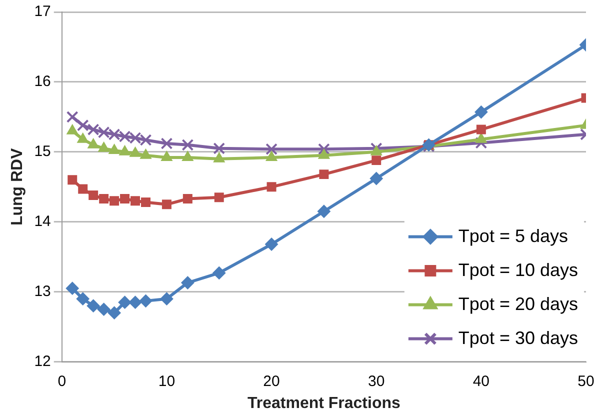 The width and height of the screenshot is (598, 415). What do you see at coordinates (17, 187) in the screenshot?
I see `y-axis-title: Lung RDV` at bounding box center [17, 187].